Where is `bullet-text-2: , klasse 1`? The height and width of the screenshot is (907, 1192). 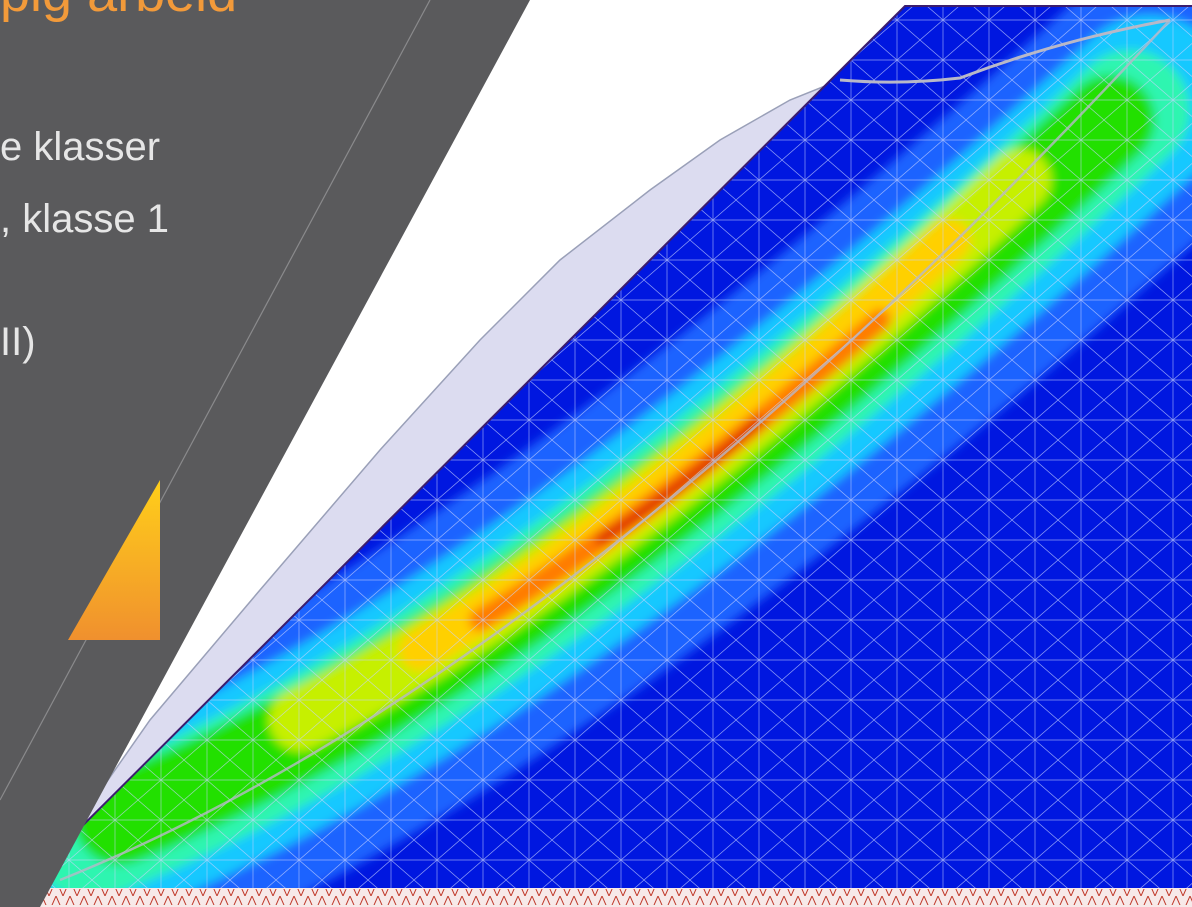 bullet-text-2: , klasse 1 is located at coordinates (84, 219).